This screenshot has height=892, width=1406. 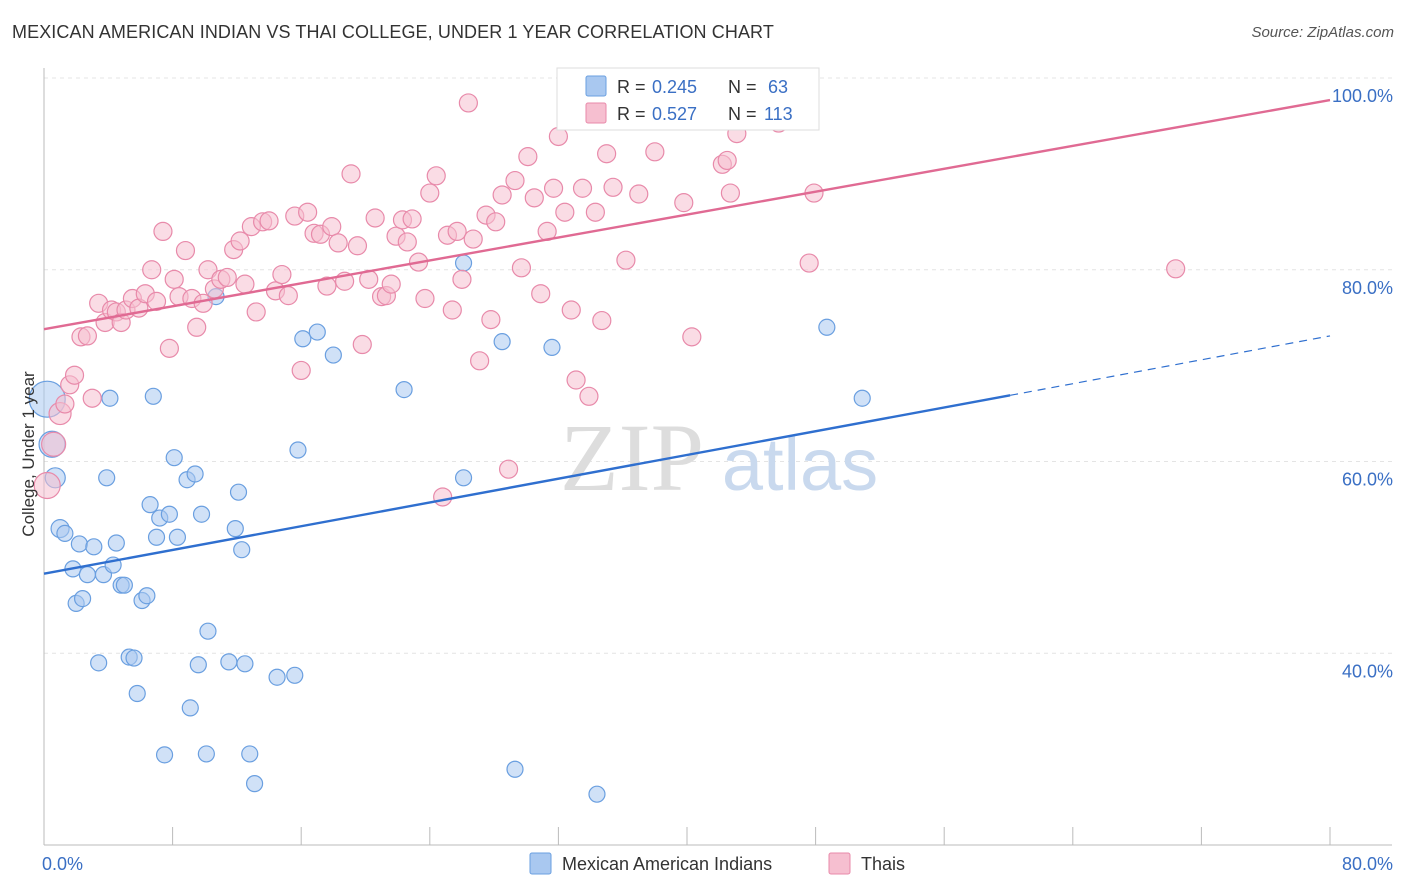 What do you see at coordinates (742, 114) in the screenshot?
I see `legend-top-n-label-1: N =` at bounding box center [742, 114].